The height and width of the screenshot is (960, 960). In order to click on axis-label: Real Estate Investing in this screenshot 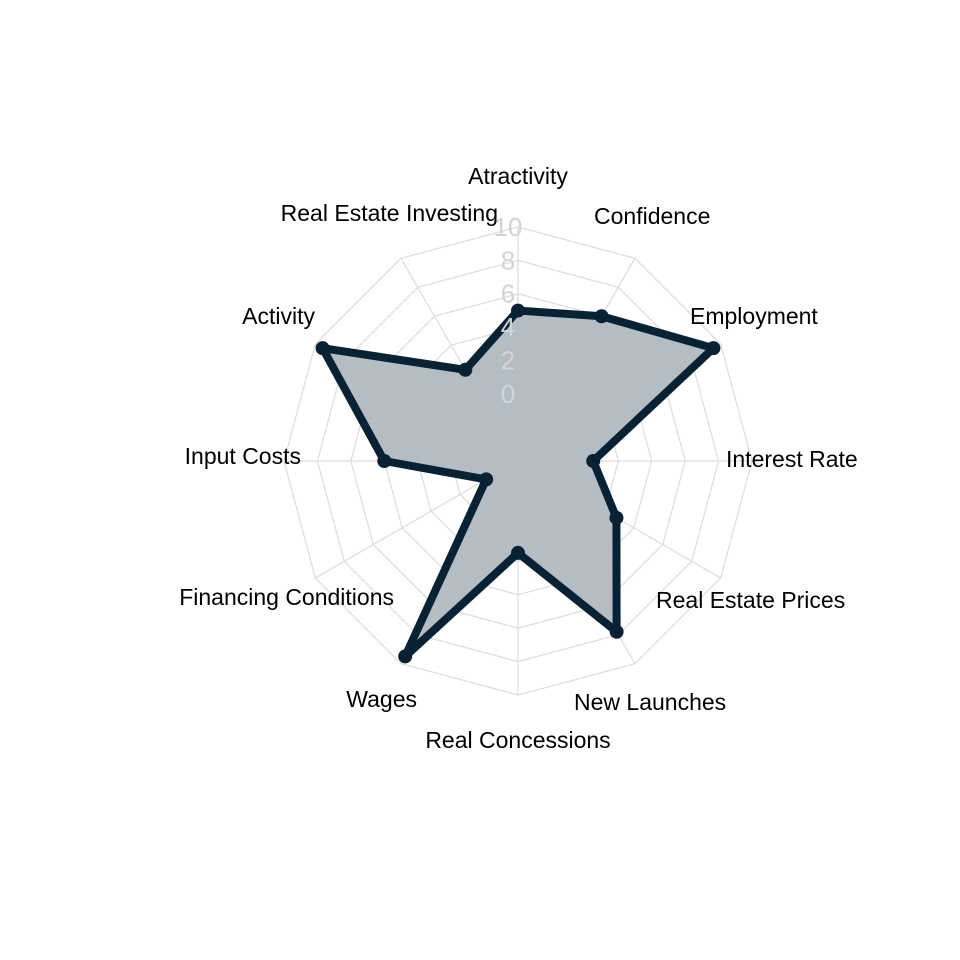, I will do `click(389, 213)`.